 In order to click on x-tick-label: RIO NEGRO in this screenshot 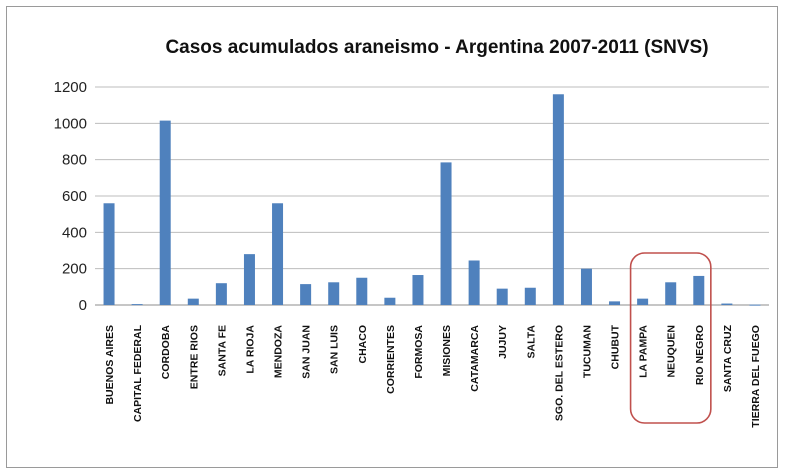, I will do `click(700, 355)`.